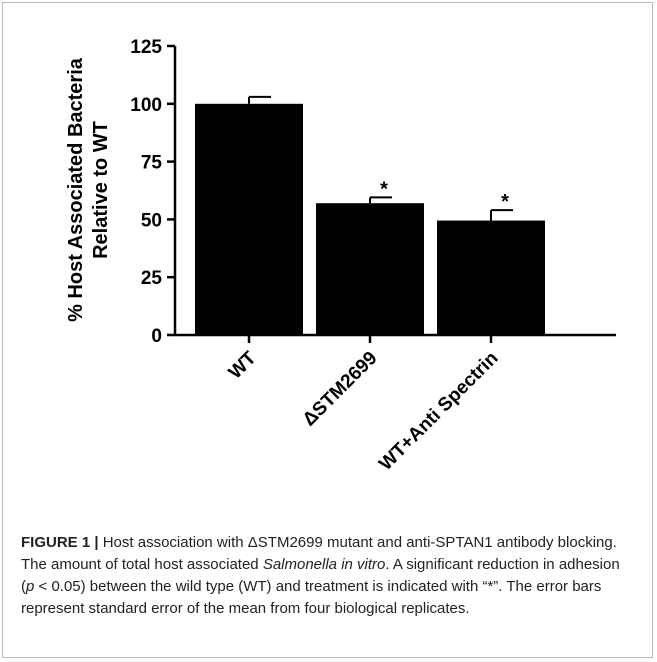  I want to click on caption-italic: Salmonella in vitro, so click(324, 564).